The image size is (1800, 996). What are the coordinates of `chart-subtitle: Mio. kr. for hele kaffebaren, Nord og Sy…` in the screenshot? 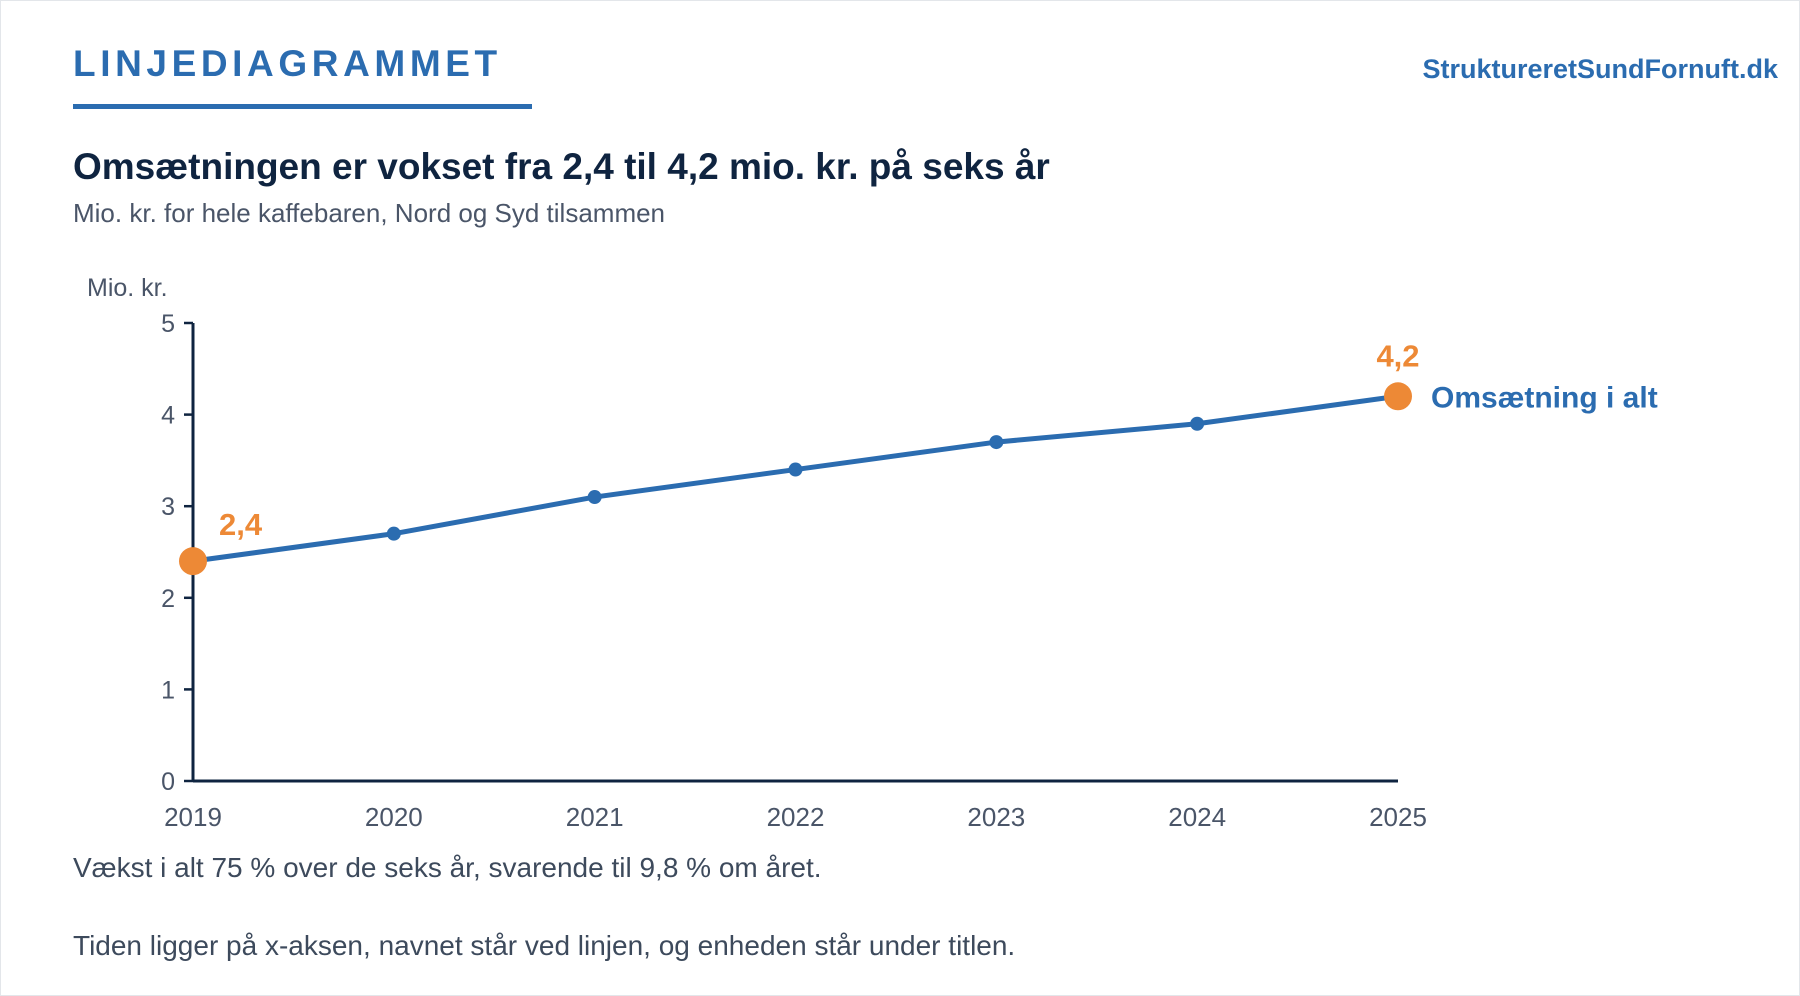 It's located at (369, 213).